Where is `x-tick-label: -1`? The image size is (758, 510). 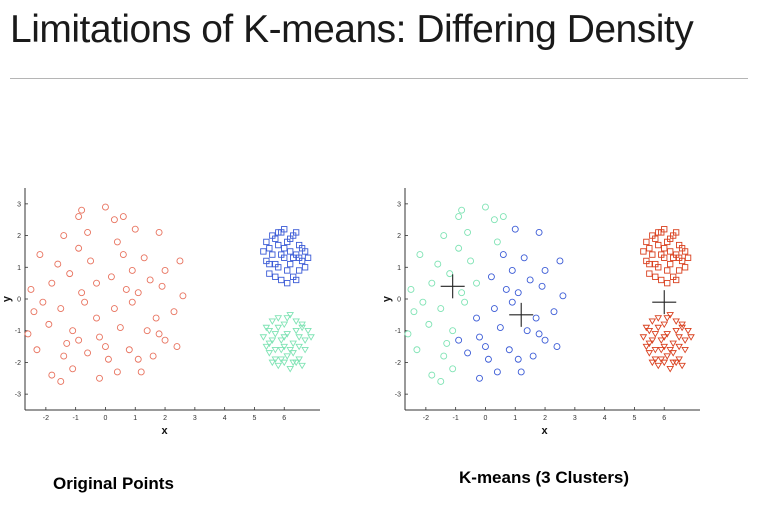 x-tick-label: -1 is located at coordinates (76, 418).